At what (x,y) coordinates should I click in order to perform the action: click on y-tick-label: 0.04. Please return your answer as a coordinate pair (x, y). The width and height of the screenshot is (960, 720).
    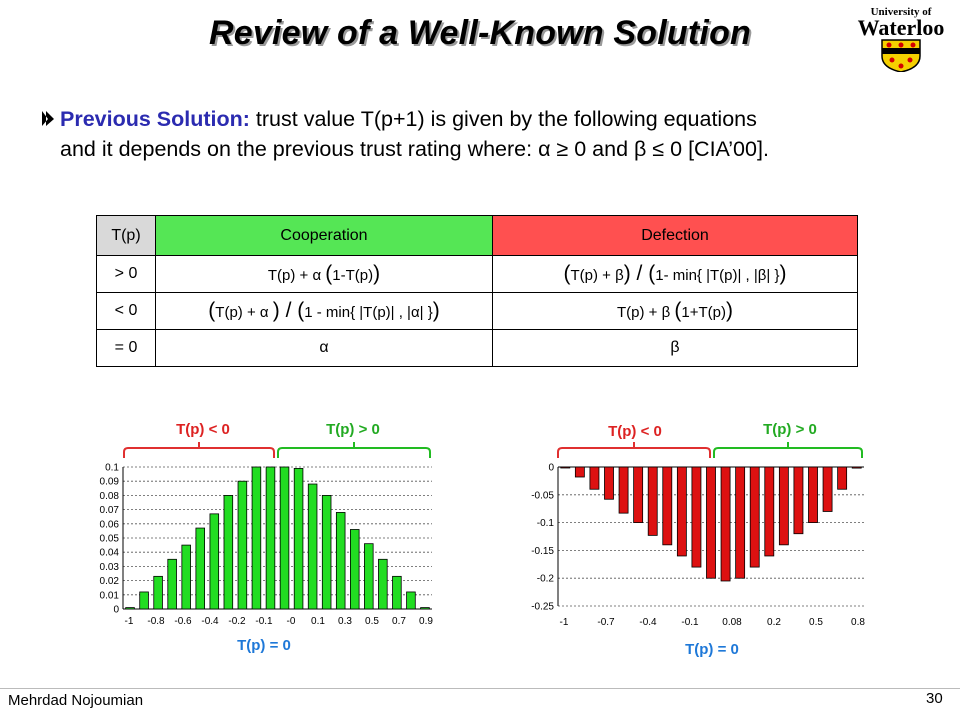
    Looking at the image, I should click on (110, 553).